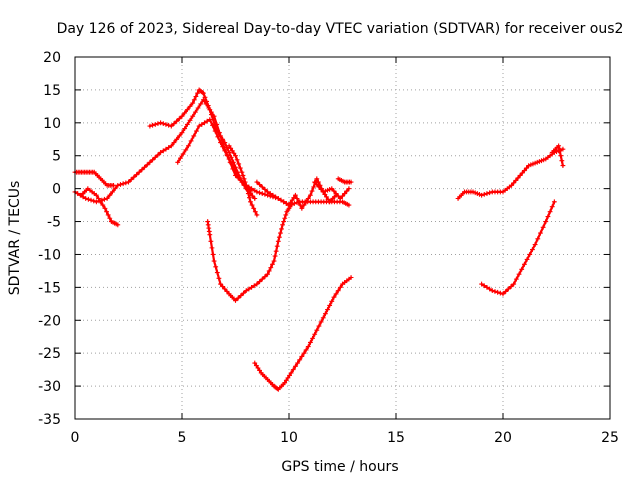  I want to click on y-tick-label: 20, so click(52, 58).